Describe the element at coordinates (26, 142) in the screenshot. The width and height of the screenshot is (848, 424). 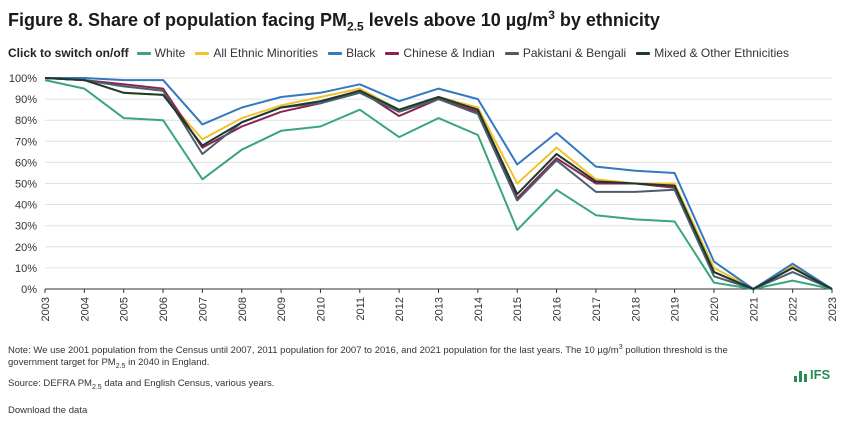
I see `y-tick-label: 70%` at that location.